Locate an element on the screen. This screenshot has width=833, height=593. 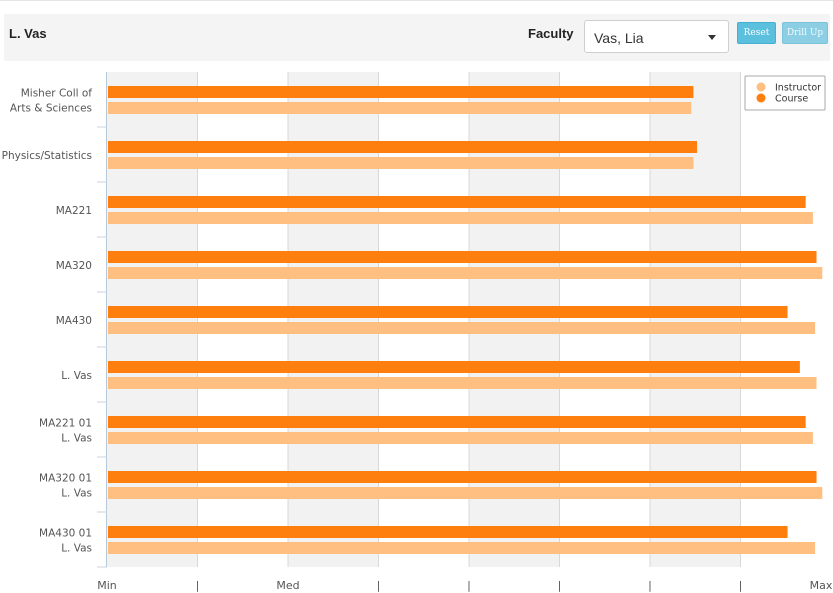
reset-button: Reset is located at coordinates (756, 33).